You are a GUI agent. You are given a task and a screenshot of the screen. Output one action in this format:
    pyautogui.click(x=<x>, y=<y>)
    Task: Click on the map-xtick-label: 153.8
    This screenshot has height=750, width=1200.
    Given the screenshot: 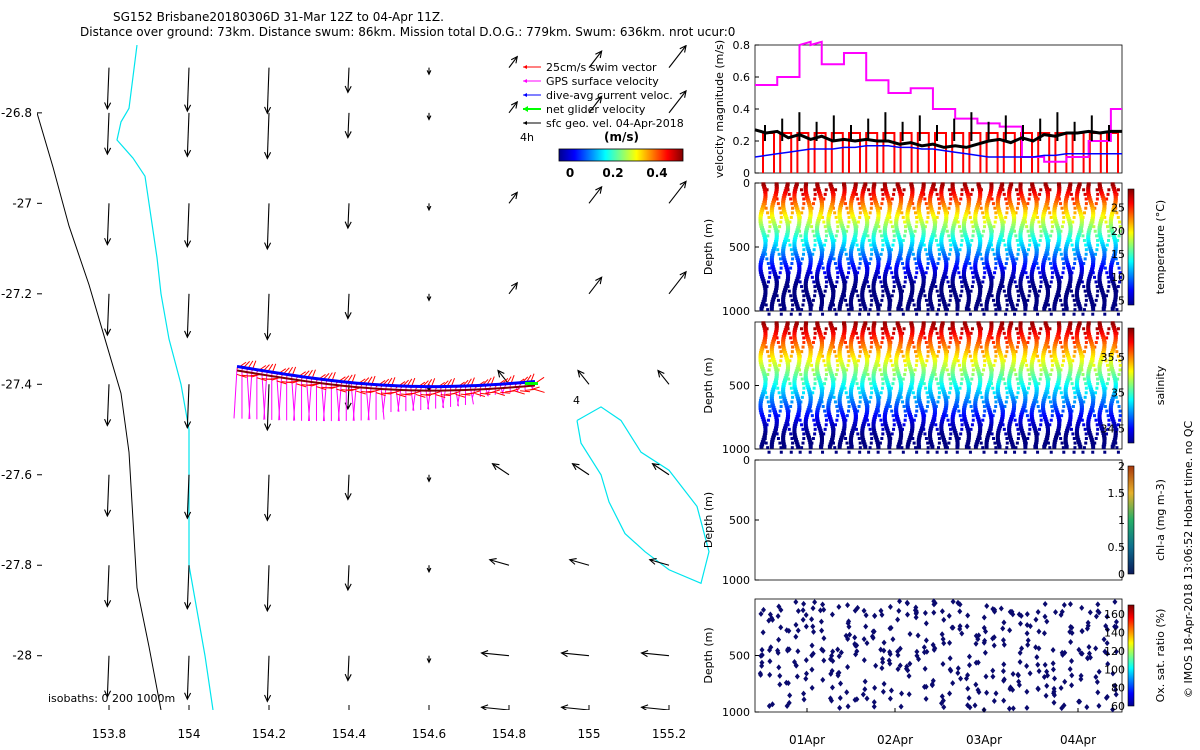 What is the action you would take?
    pyautogui.click(x=109, y=734)
    